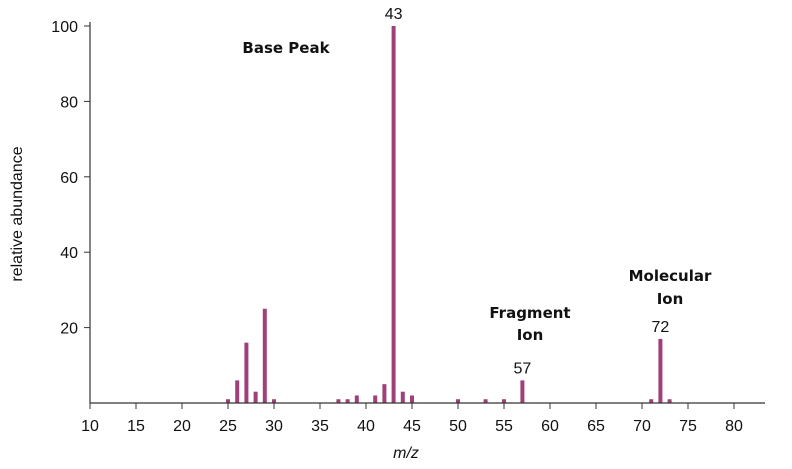 Image resolution: width=792 pixels, height=469 pixels. I want to click on fragment-ion-annotation-line2: Ion, so click(530, 335).